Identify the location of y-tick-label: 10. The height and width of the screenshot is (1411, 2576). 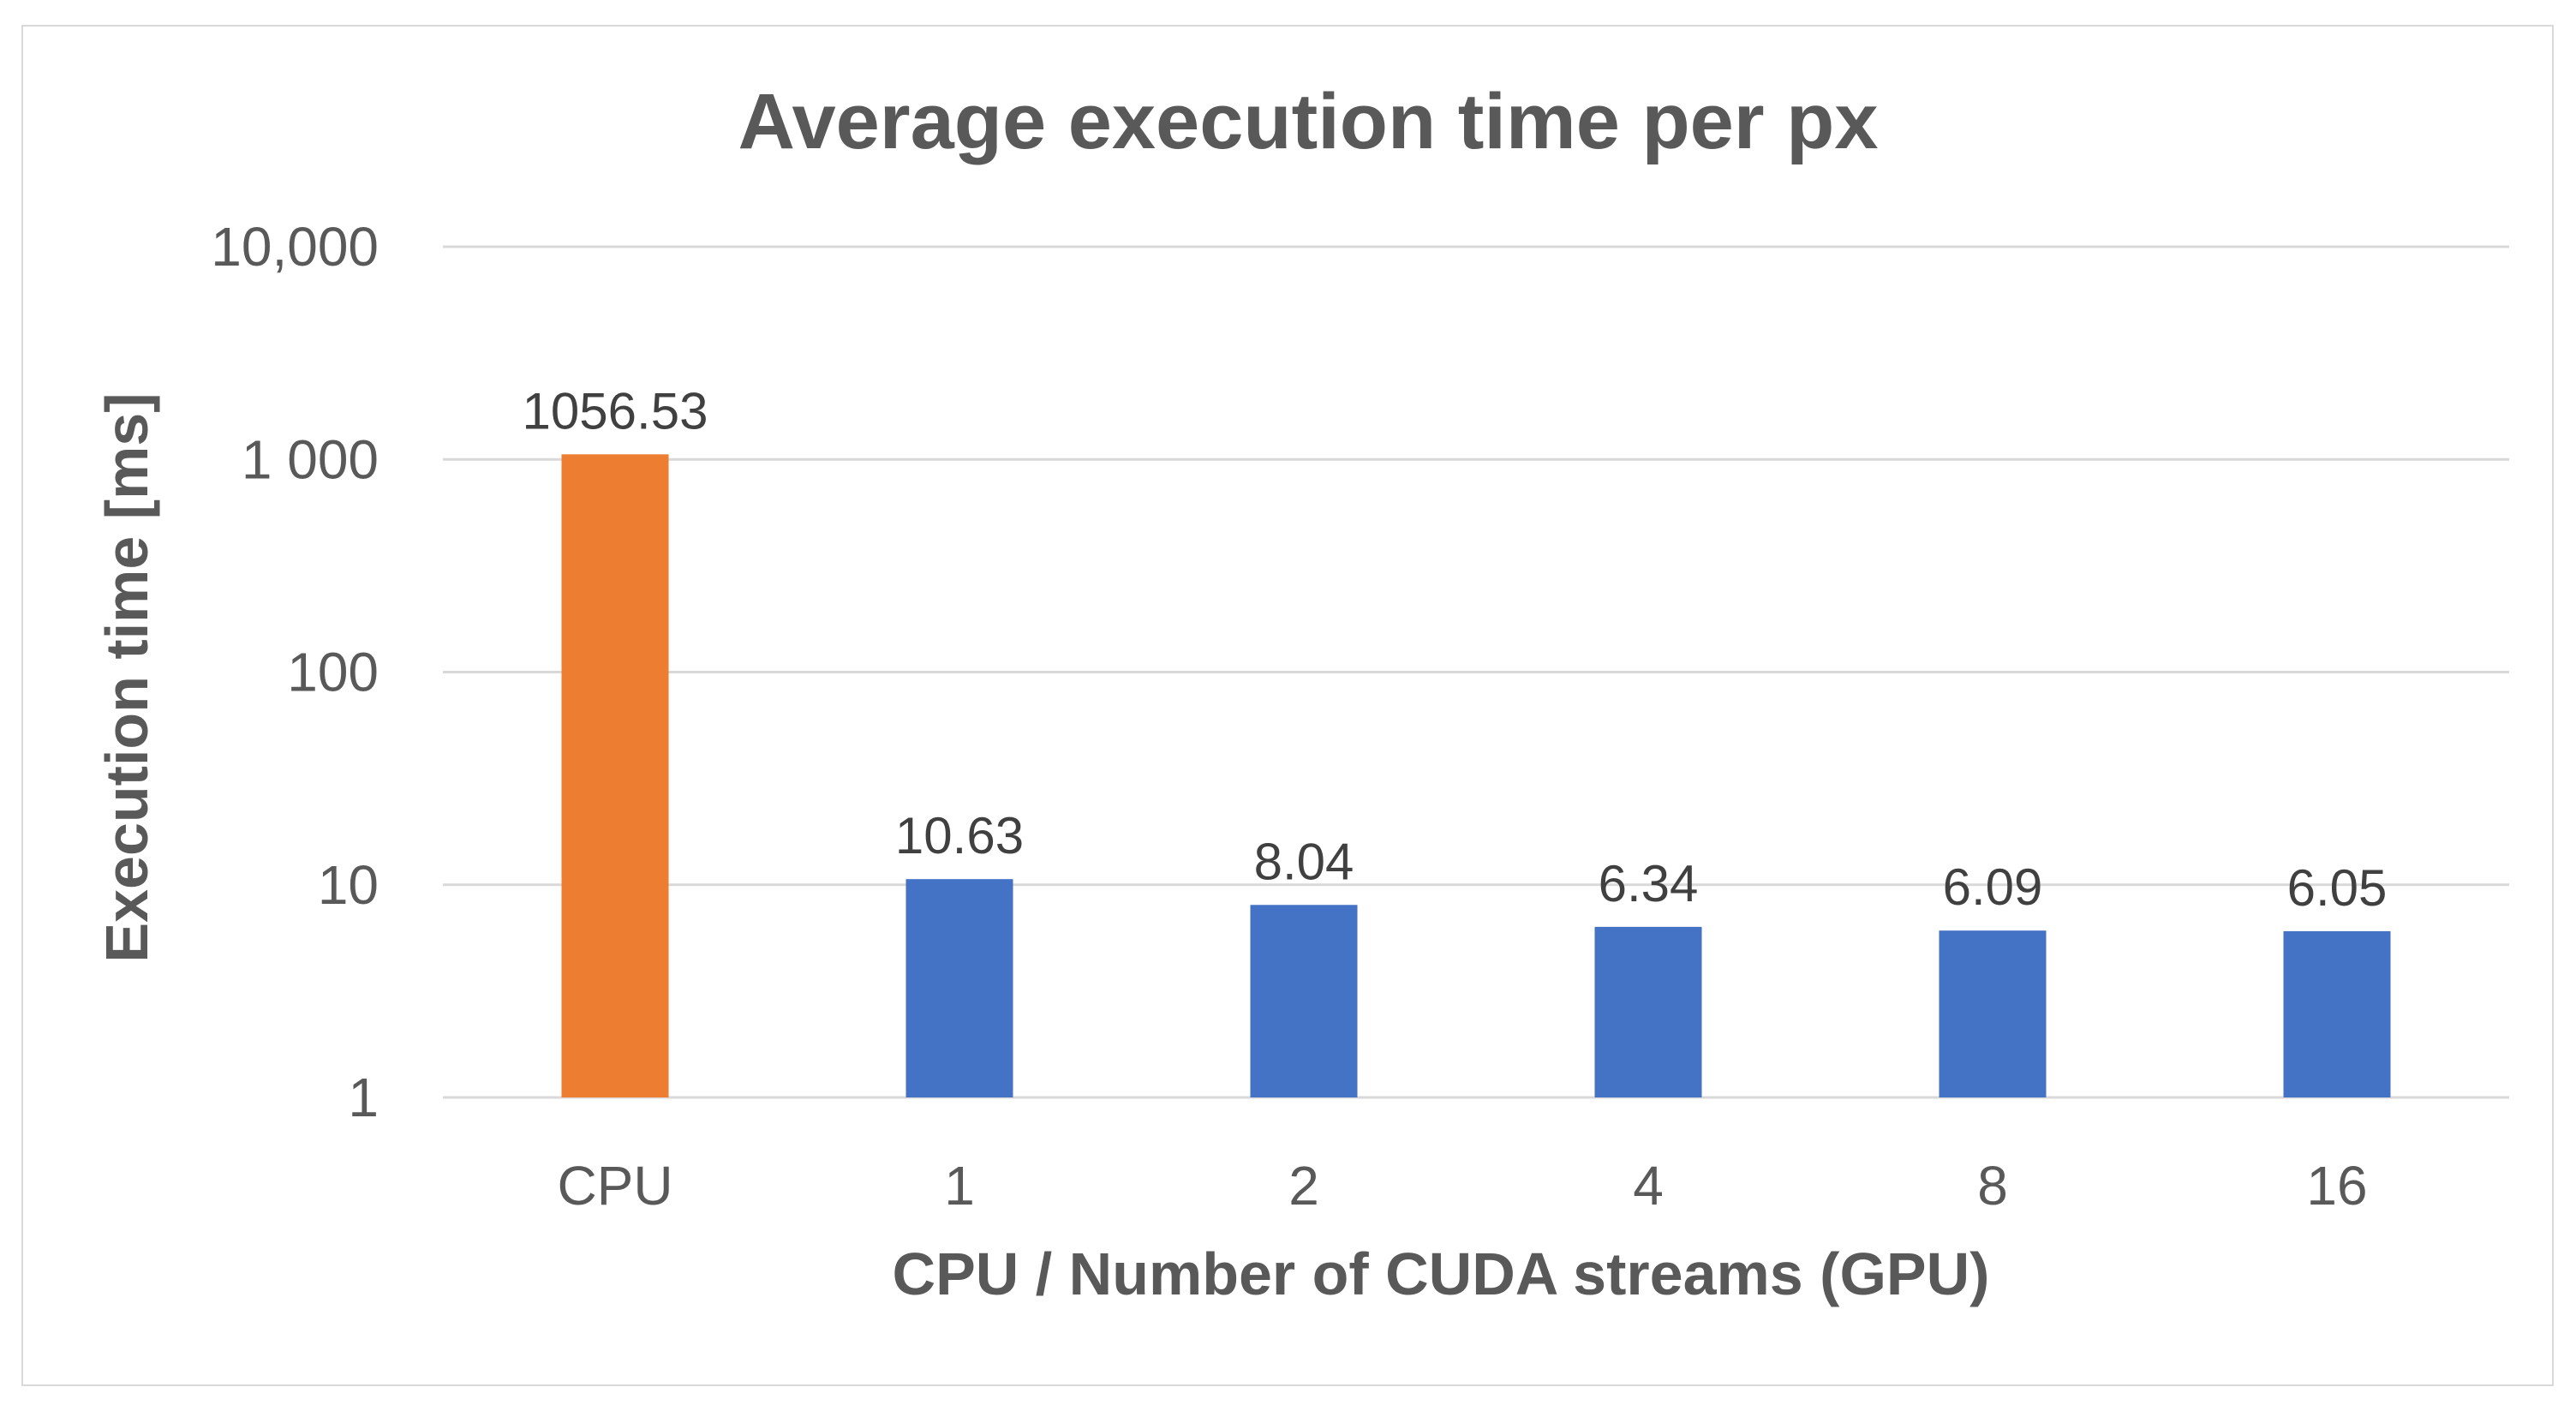
(349, 885).